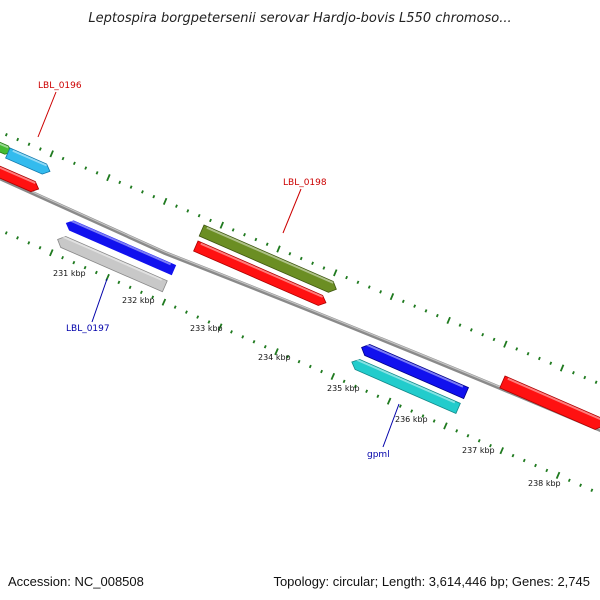 The height and width of the screenshot is (600, 600). Describe the element at coordinates (343, 388) in the screenshot. I see `scale-label-4: 235 kbp` at that location.